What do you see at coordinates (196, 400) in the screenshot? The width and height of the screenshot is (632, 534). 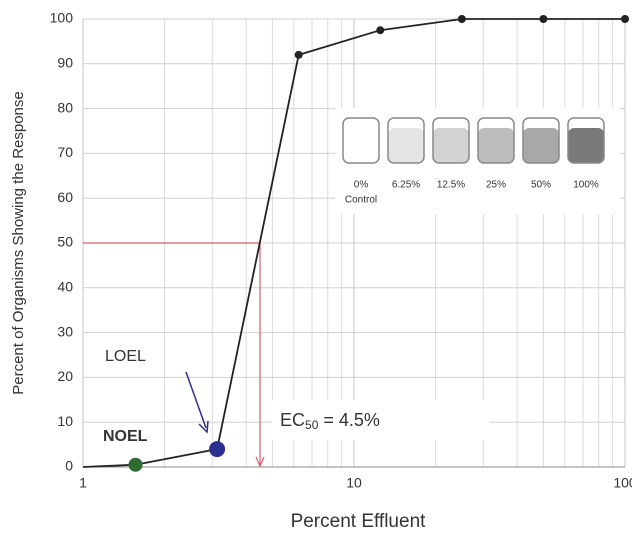 I see `loel-arrow` at bounding box center [196, 400].